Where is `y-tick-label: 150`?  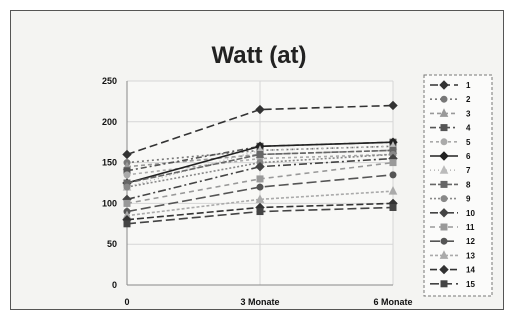 y-tick-label: 150 is located at coordinates (109, 163).